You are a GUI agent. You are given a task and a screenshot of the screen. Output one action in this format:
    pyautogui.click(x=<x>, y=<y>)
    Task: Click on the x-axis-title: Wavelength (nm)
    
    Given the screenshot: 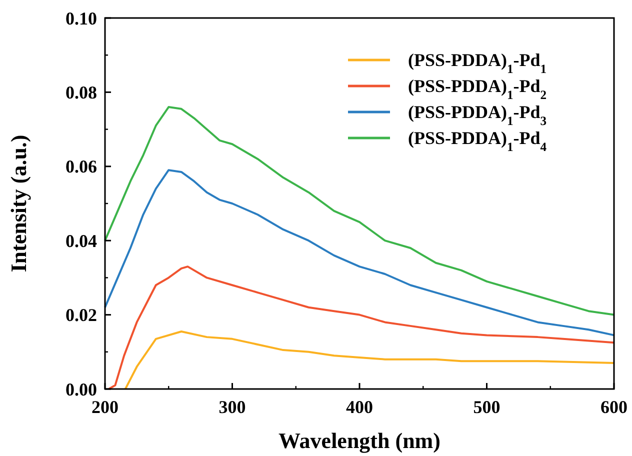 What is the action you would take?
    pyautogui.click(x=359, y=440)
    